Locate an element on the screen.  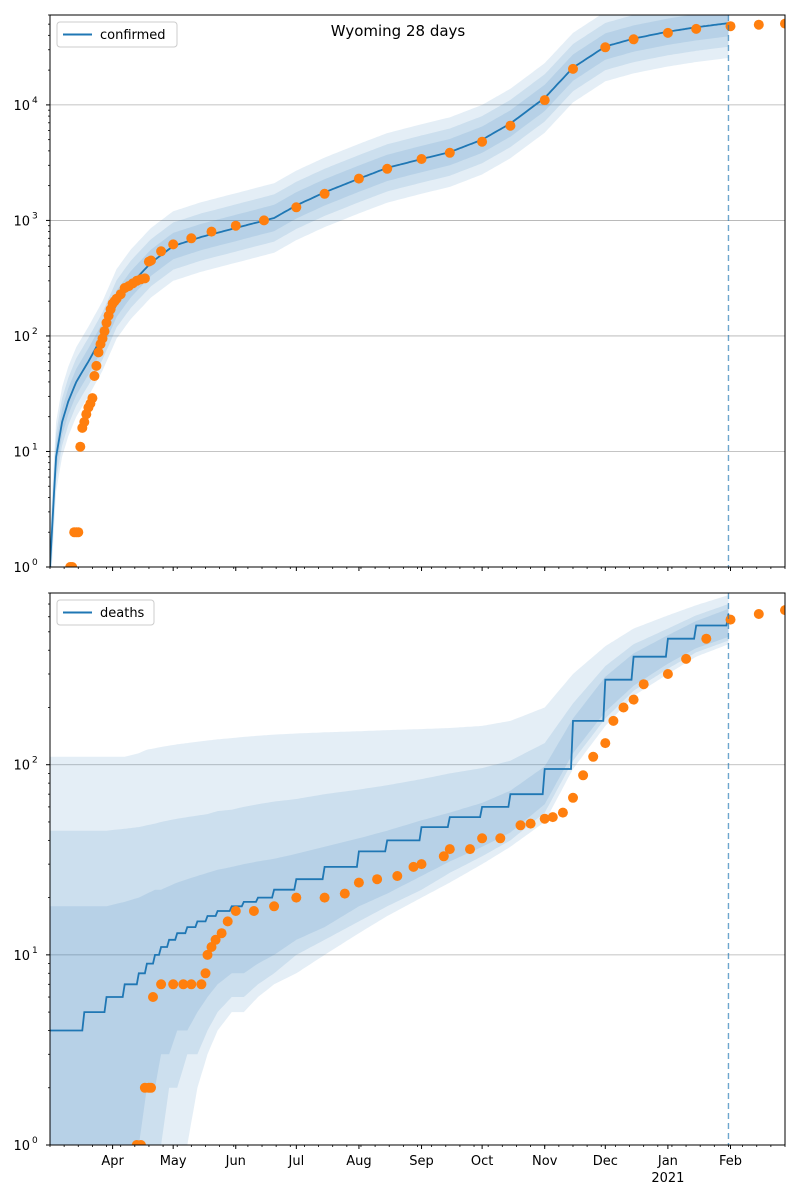
x-tick-label-oct: Oct is located at coordinates (482, 1161).